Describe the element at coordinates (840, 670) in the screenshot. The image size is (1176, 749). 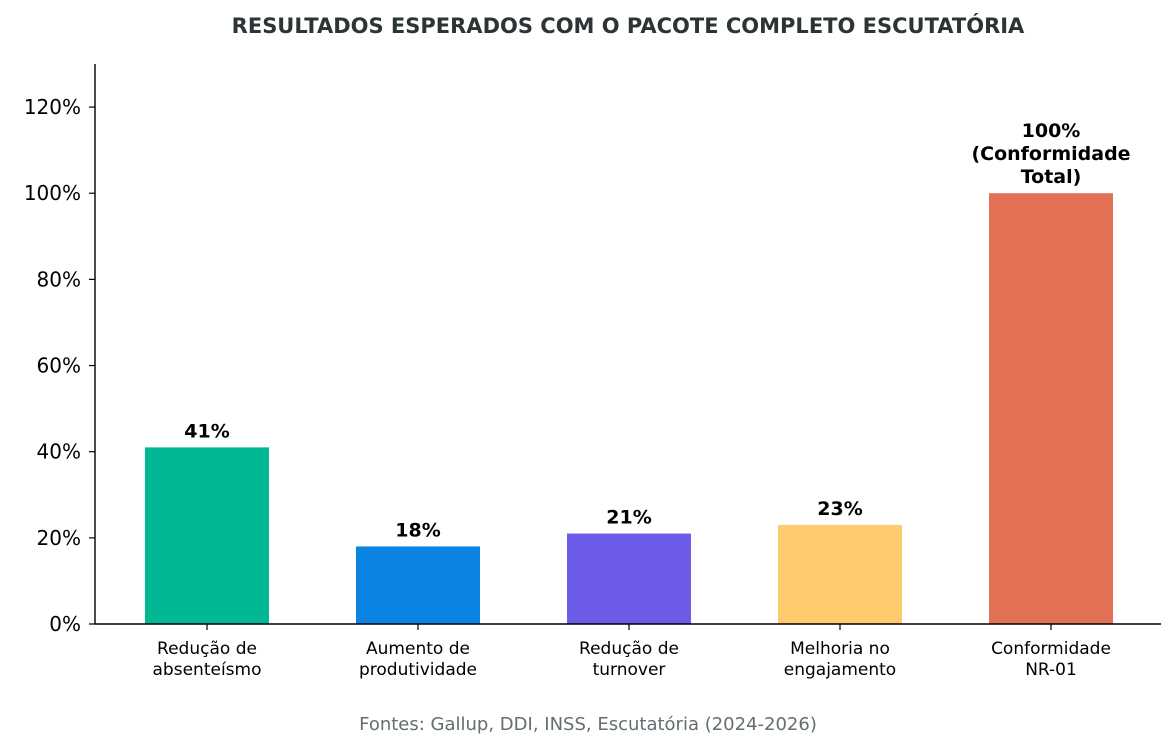
I see `x-tick-label: engajamento` at that location.